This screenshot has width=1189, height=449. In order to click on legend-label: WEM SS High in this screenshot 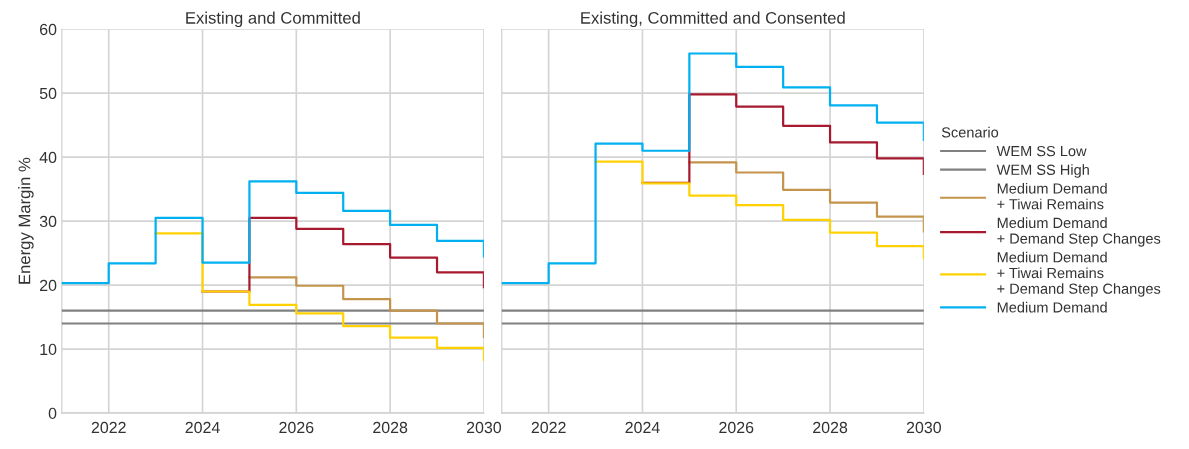, I will do `click(1042, 171)`.